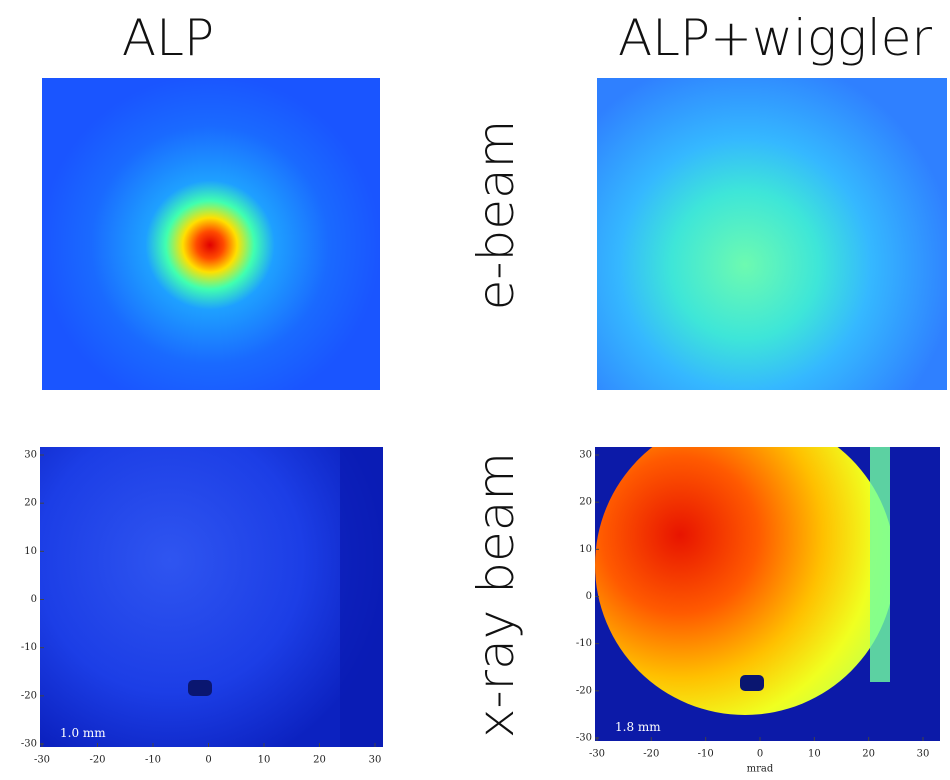 This screenshot has height=780, width=950. What do you see at coordinates (361, 597) in the screenshot?
I see `xray-shadow` at bounding box center [361, 597].